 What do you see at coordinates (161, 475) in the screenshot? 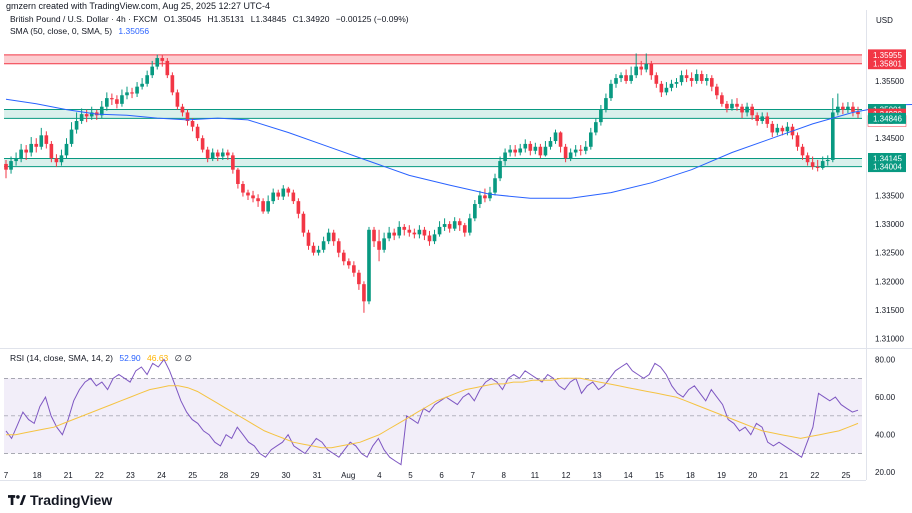
I see `time-axis-tick: 24` at bounding box center [161, 475].